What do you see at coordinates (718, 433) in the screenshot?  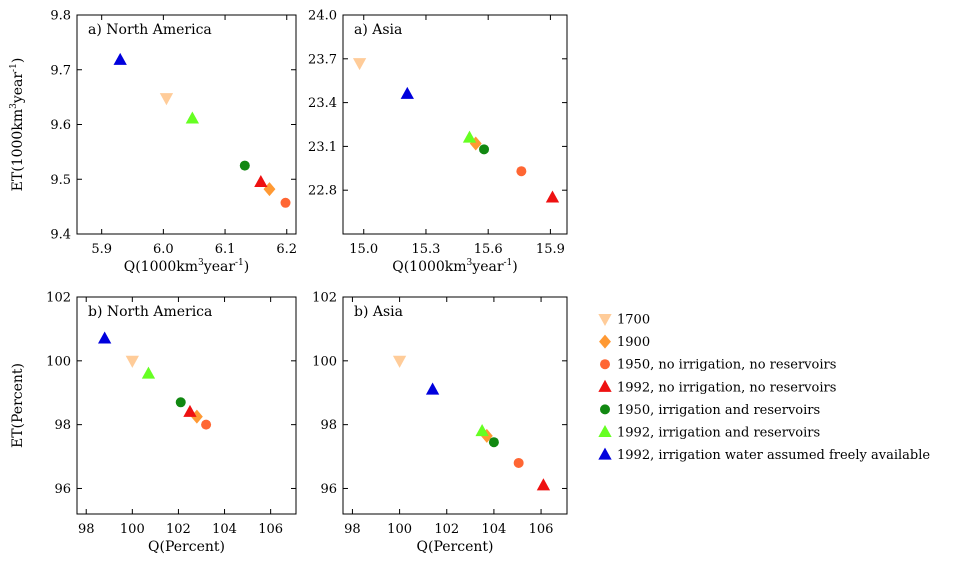 I see `legend-label: 1992, irrigation and reservoirs` at bounding box center [718, 433].